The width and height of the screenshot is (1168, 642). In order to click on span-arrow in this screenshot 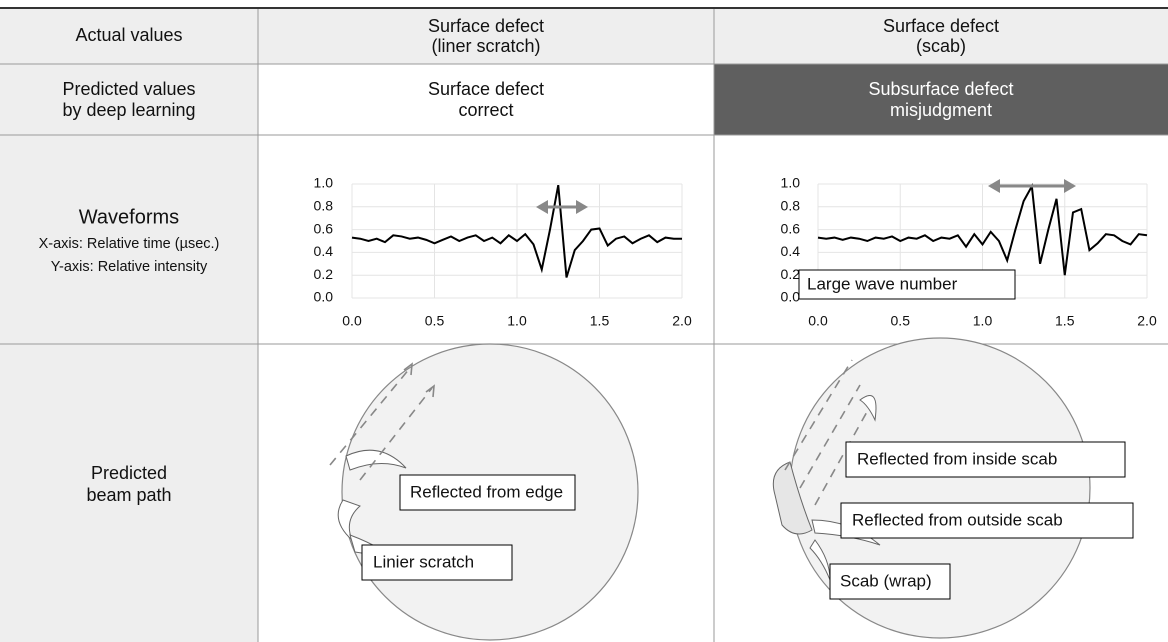, I will do `click(806, 196)`.